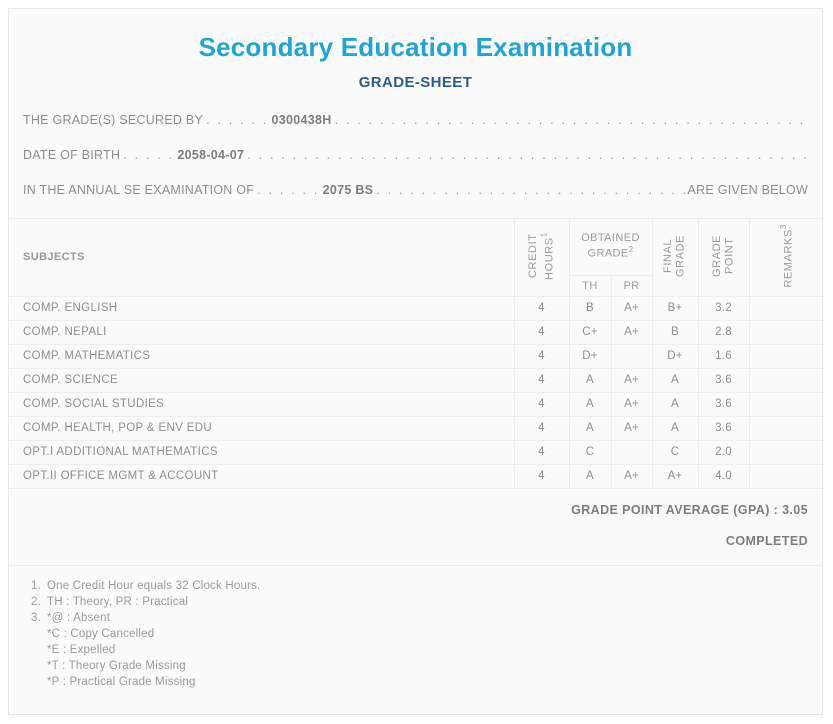 This screenshot has width=833, height=724. Describe the element at coordinates (723, 356) in the screenshot. I see `cell-grade-point: 1.6` at that location.